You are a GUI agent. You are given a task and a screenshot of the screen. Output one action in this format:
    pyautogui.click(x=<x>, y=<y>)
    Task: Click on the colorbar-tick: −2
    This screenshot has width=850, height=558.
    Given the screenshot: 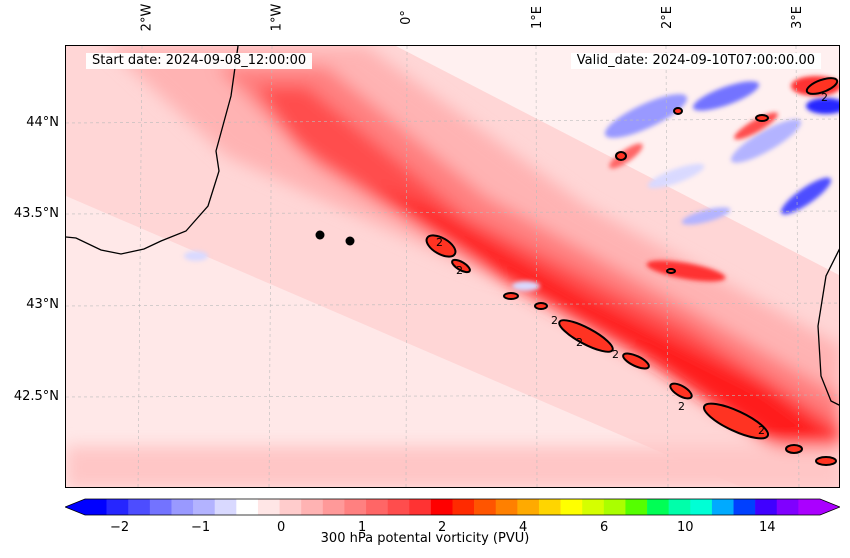 What is the action you would take?
    pyautogui.click(x=120, y=527)
    